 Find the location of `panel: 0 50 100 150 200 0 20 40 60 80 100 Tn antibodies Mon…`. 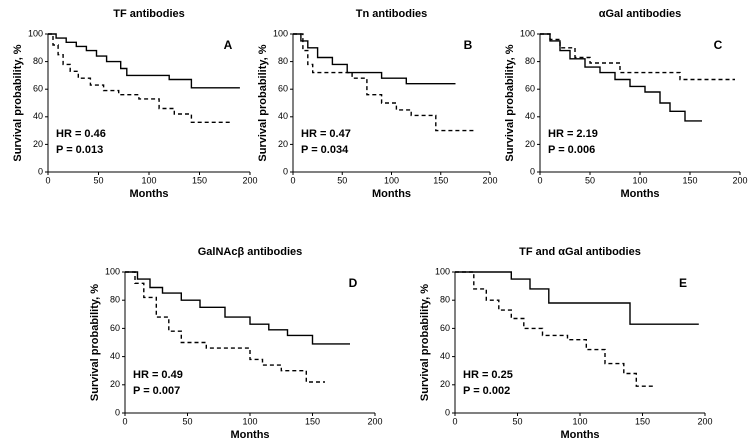

panel: 0 50 100 150 200 0 20 40 60 80 100 Tn antibodies Mon… is located at coordinates (377, 104).